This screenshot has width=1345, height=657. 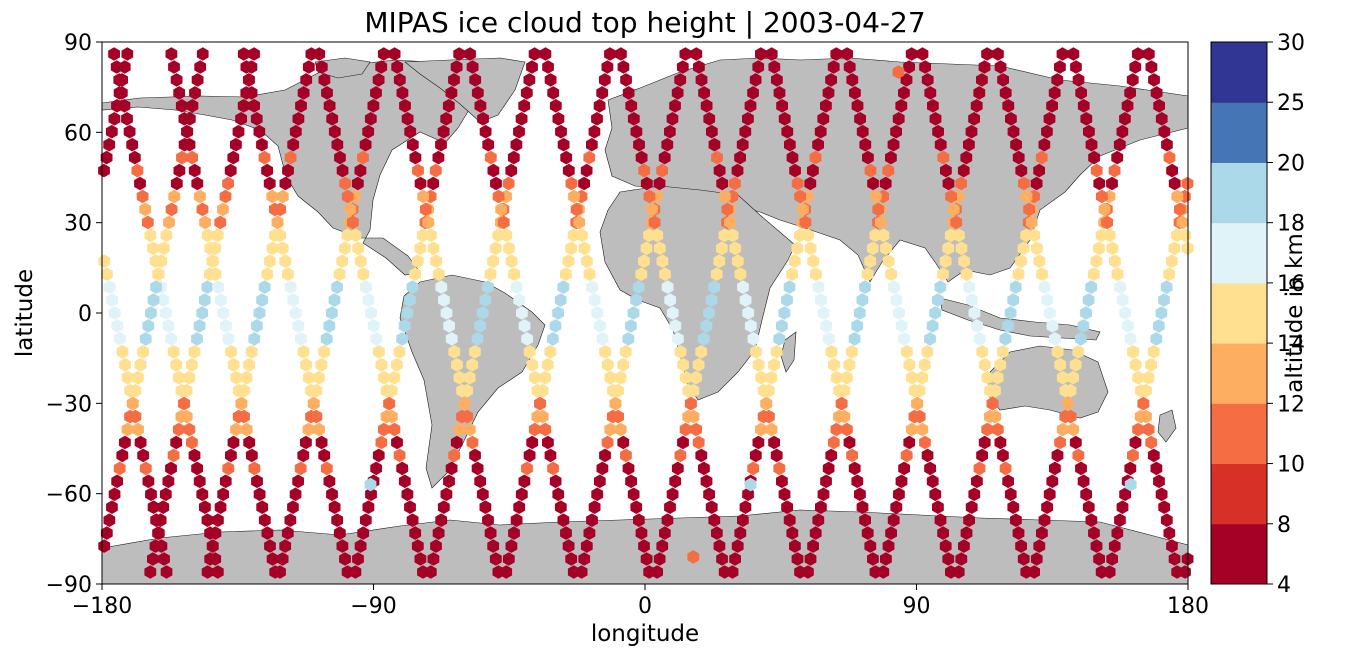 I want to click on colorbar-tick-label: 16, so click(x=1291, y=284).